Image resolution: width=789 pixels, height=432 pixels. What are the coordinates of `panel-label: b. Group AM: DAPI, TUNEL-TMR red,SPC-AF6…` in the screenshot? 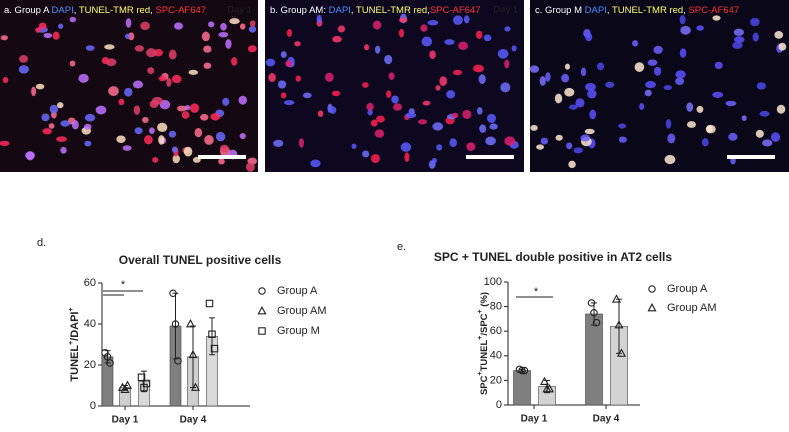 It's located at (375, 10).